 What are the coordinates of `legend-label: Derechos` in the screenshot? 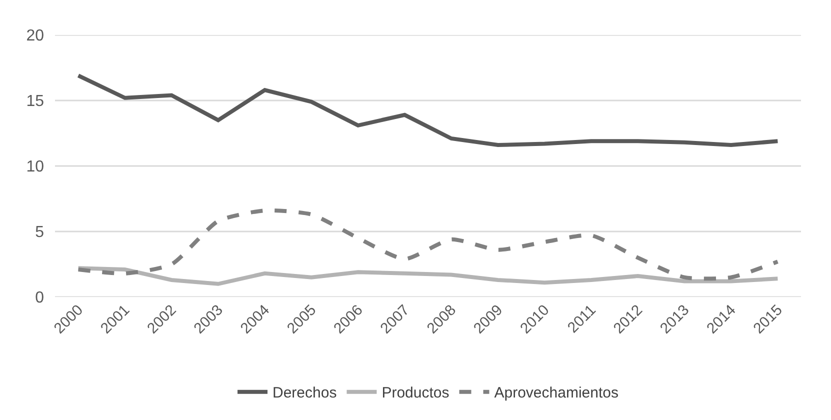 It's located at (304, 393).